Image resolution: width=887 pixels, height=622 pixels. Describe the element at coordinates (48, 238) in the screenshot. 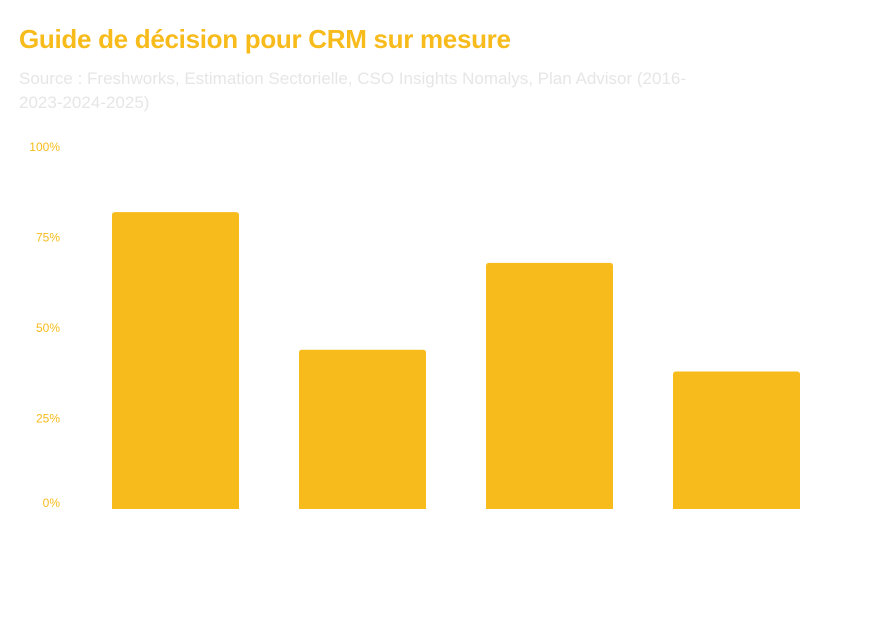

I see `y-tick-label: 75%` at that location.